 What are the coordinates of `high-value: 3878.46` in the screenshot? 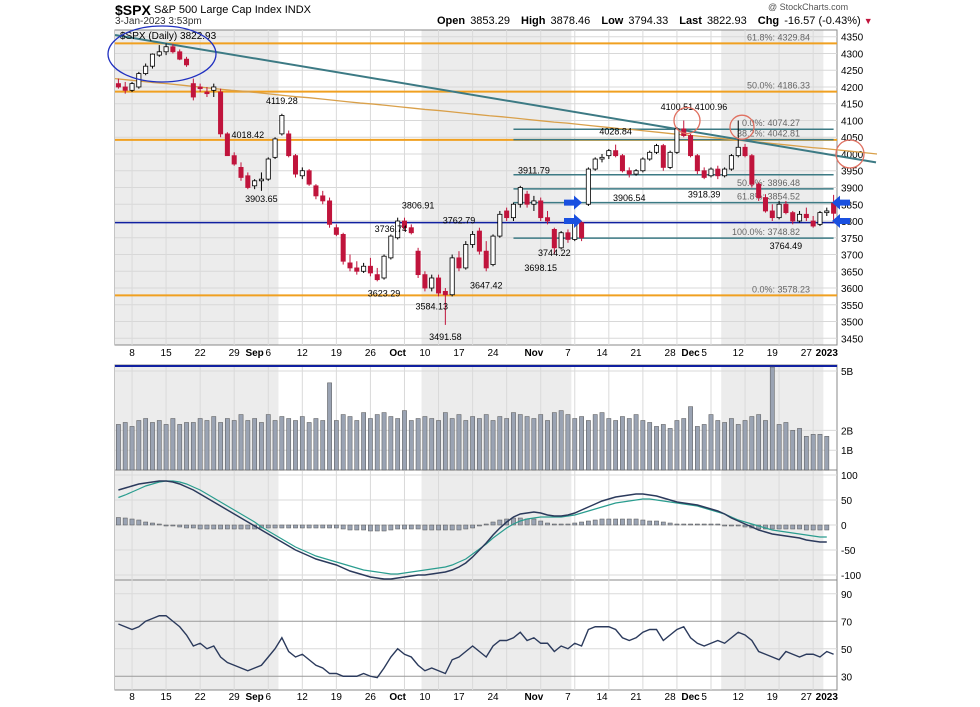 It's located at (570, 21).